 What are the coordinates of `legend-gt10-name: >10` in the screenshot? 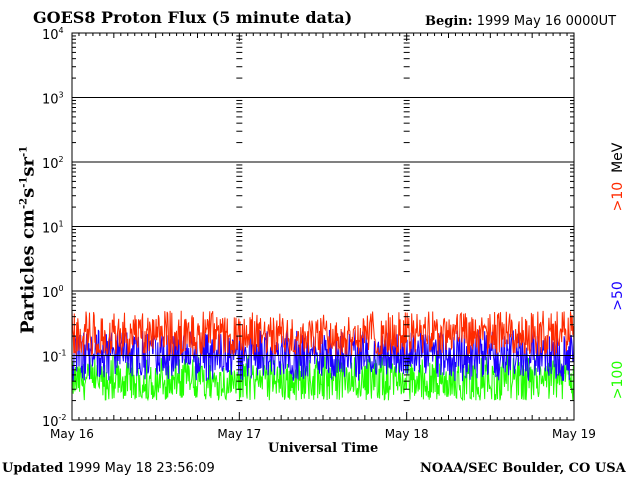 It's located at (618, 196).